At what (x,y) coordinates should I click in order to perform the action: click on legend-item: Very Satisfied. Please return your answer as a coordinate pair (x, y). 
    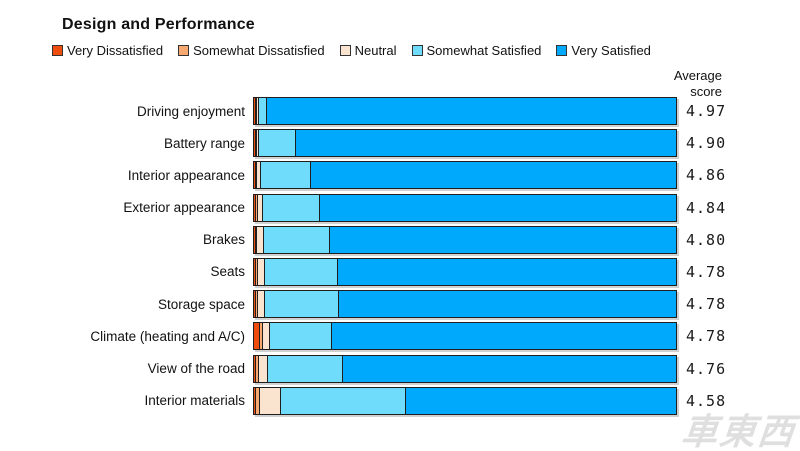
    Looking at the image, I should click on (603, 50).